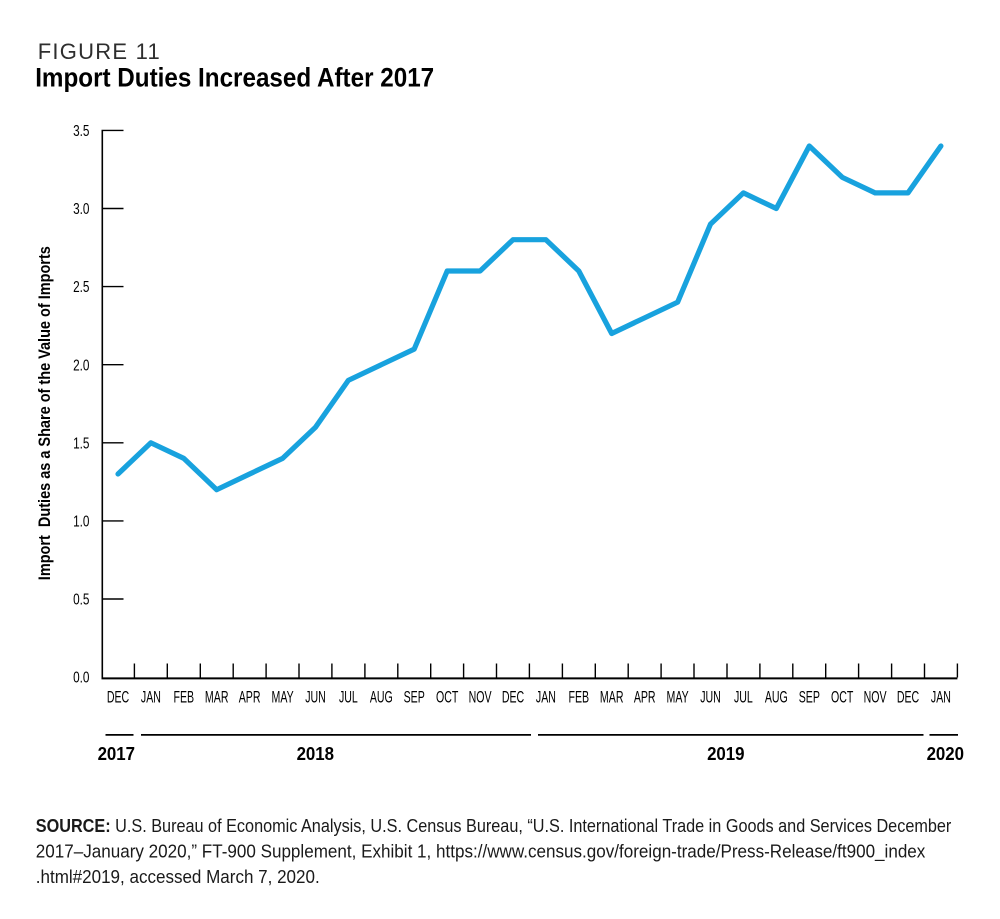 Image resolution: width=1000 pixels, height=919 pixels. I want to click on svg-text: 2017, so click(117, 753).